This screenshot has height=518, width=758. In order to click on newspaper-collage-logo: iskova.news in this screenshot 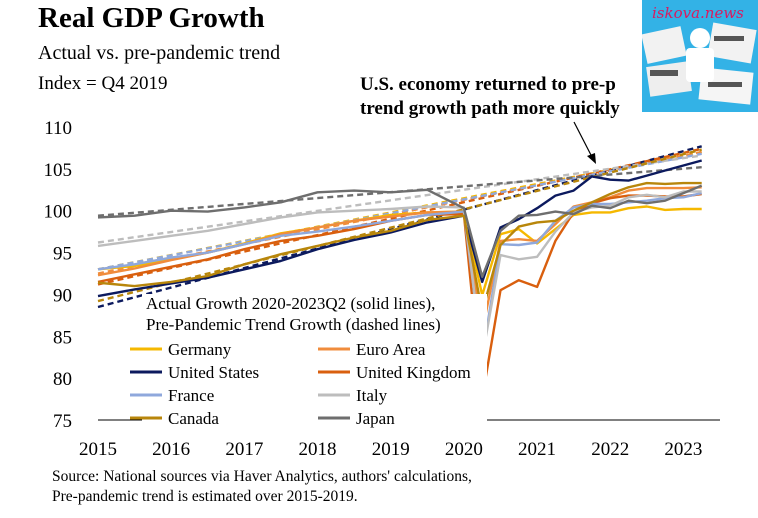, I will do `click(700, 56)`.